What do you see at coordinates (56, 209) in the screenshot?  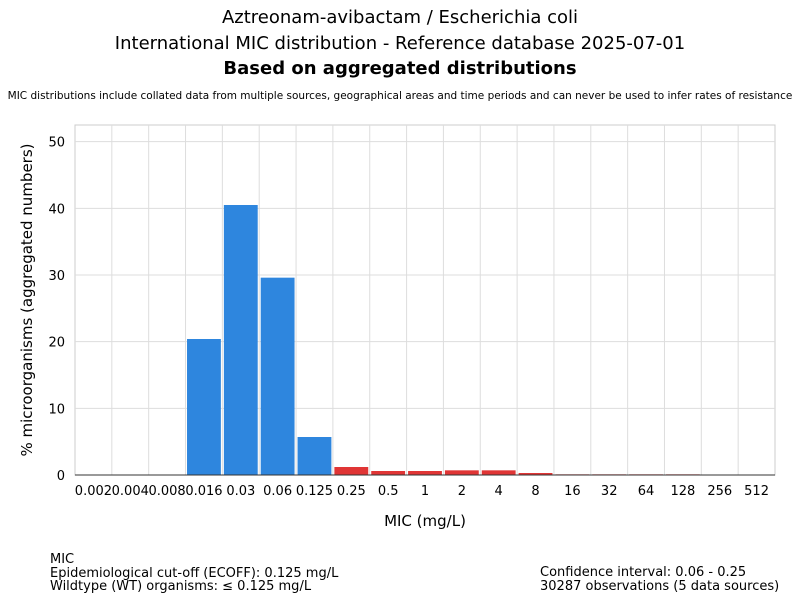 I see `y-tick-label: 40` at bounding box center [56, 209].